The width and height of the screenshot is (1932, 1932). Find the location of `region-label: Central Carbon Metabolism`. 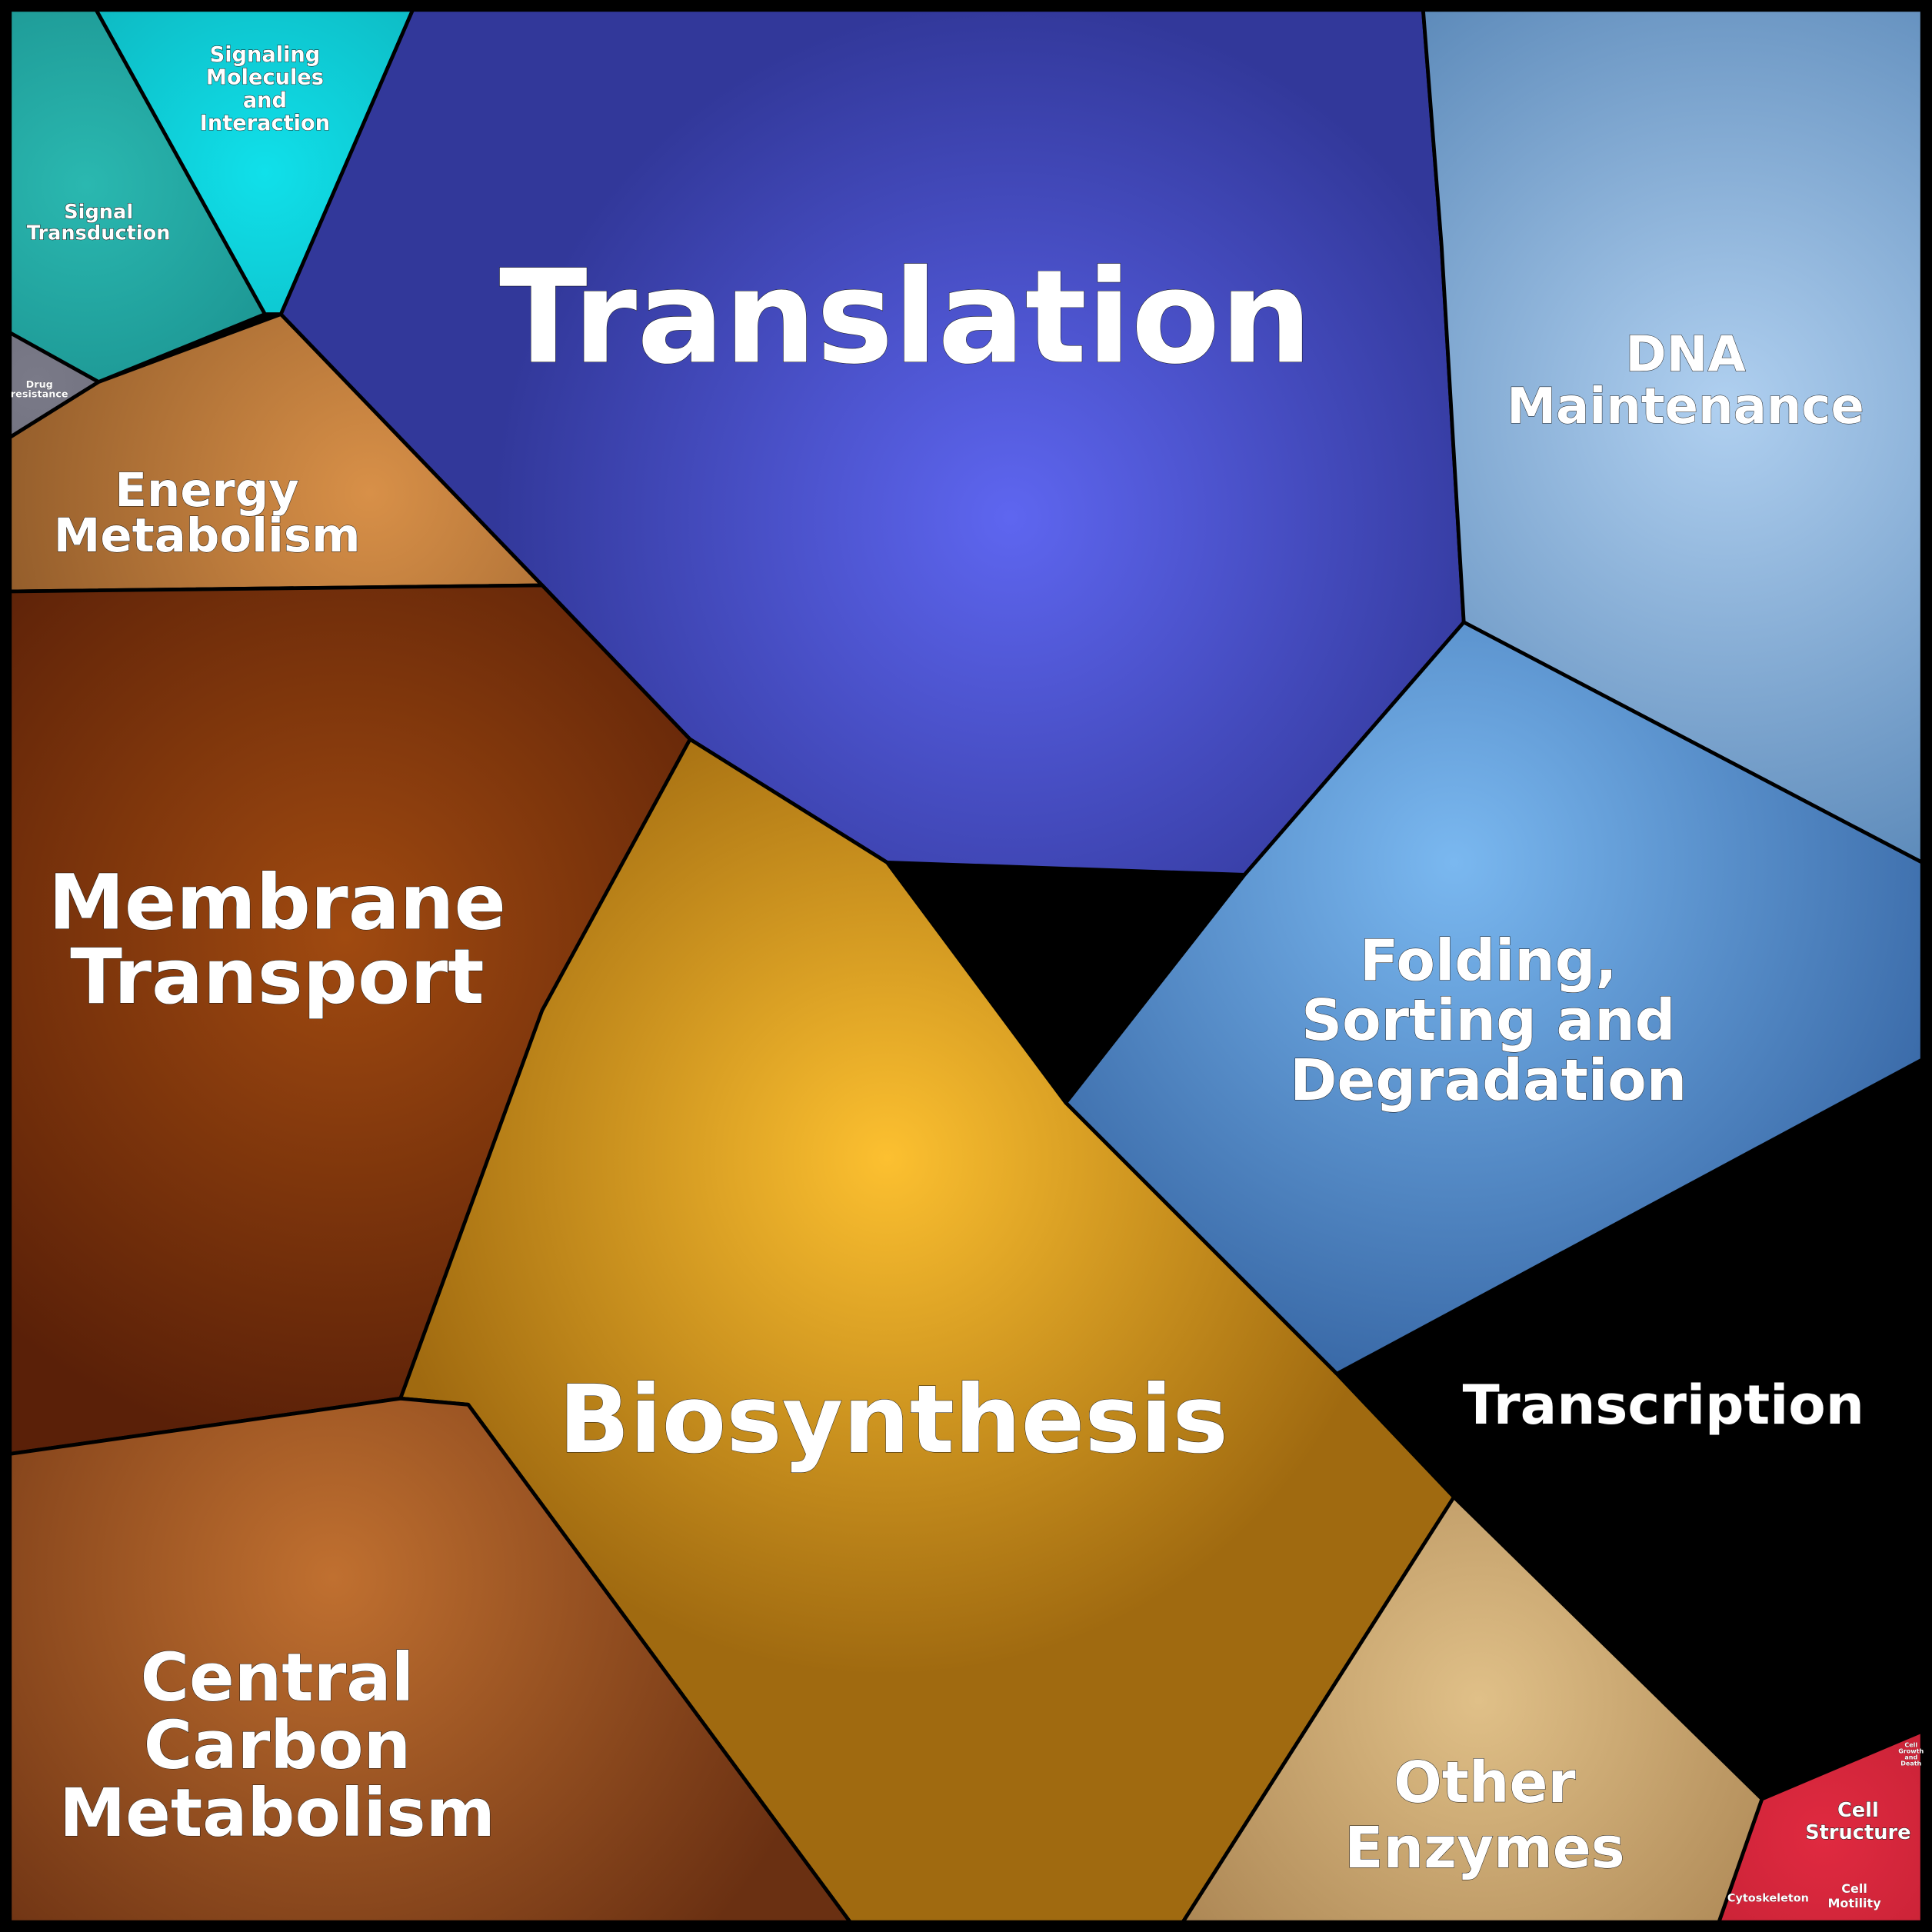

region-label: Central Carbon Metabolism is located at coordinates (277, 1746).